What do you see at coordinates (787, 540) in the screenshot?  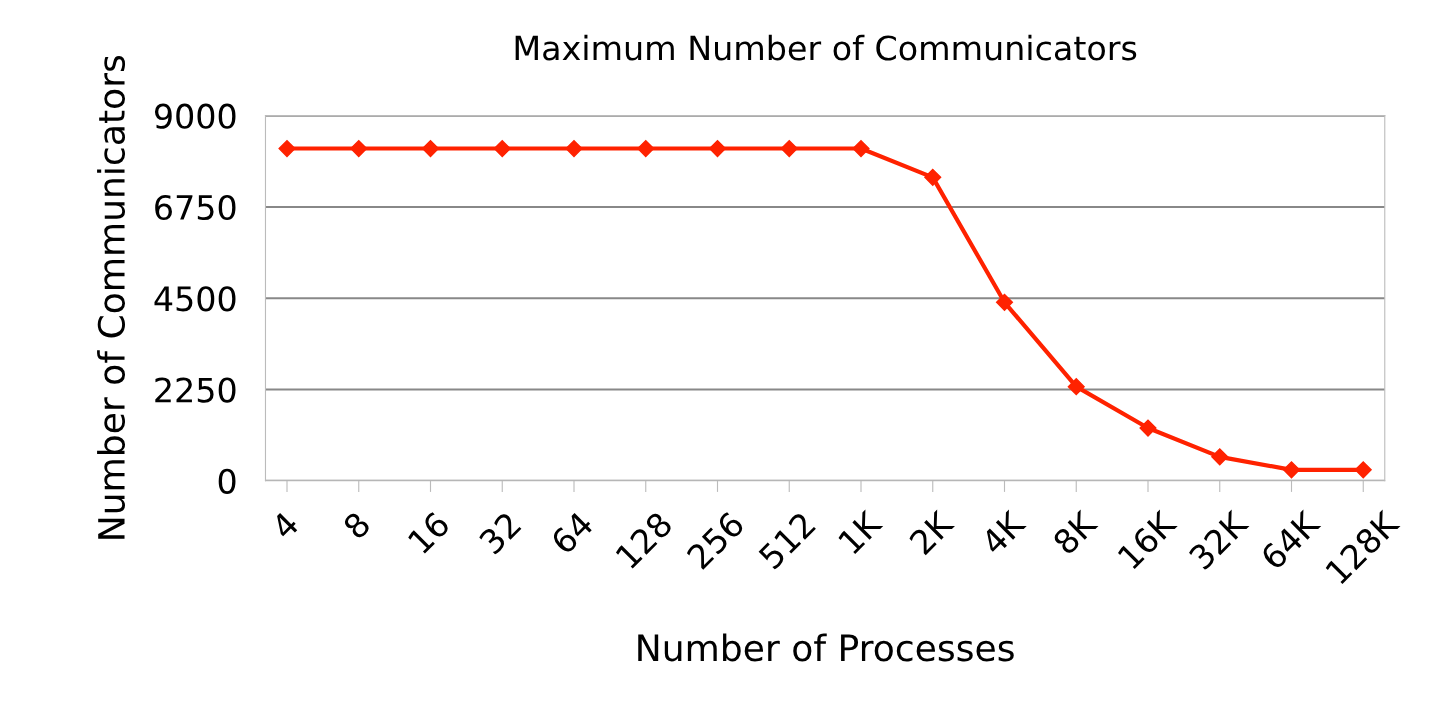 I see `x-tick-label: 512` at bounding box center [787, 540].